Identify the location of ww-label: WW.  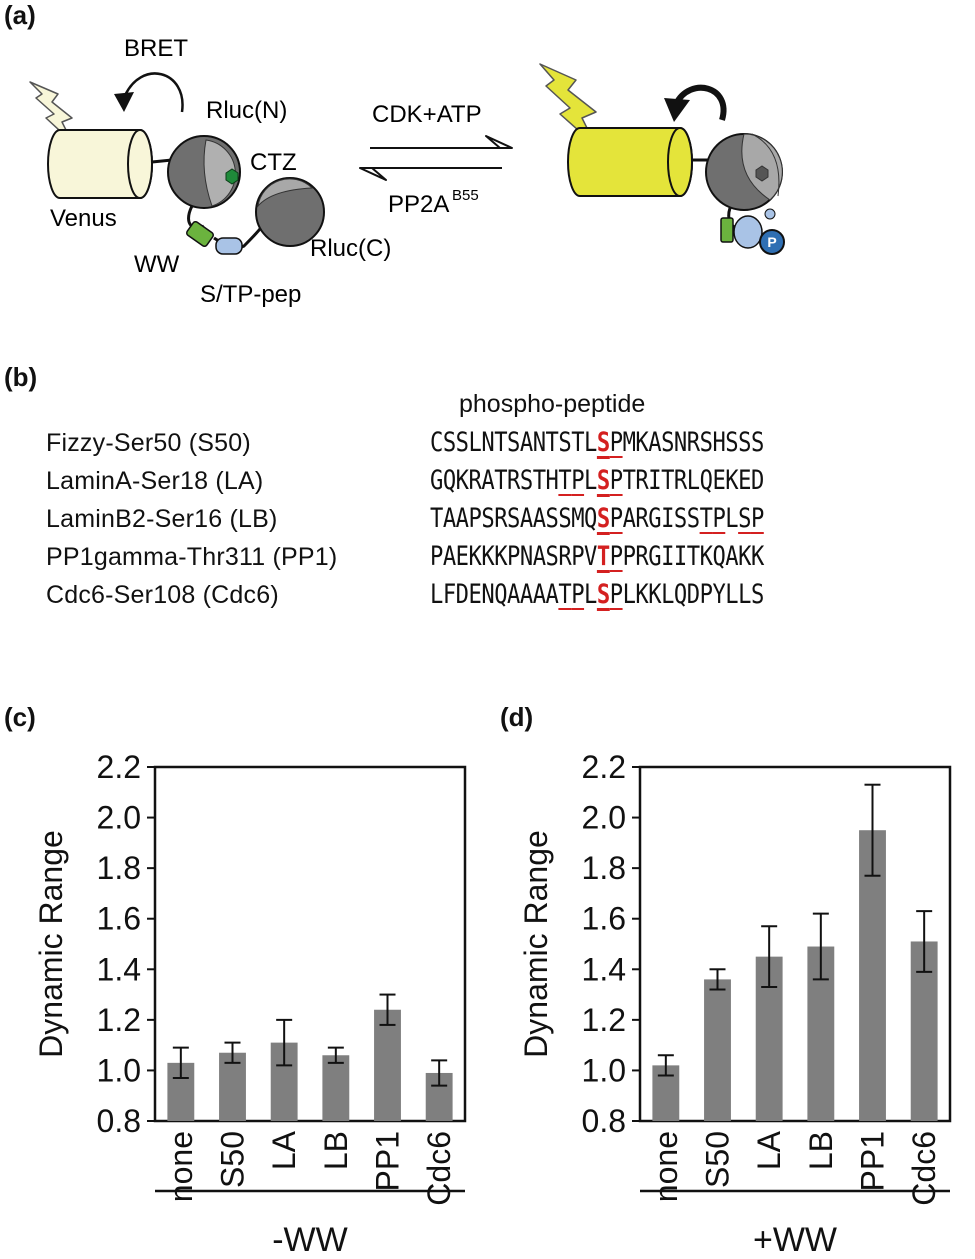
(157, 264).